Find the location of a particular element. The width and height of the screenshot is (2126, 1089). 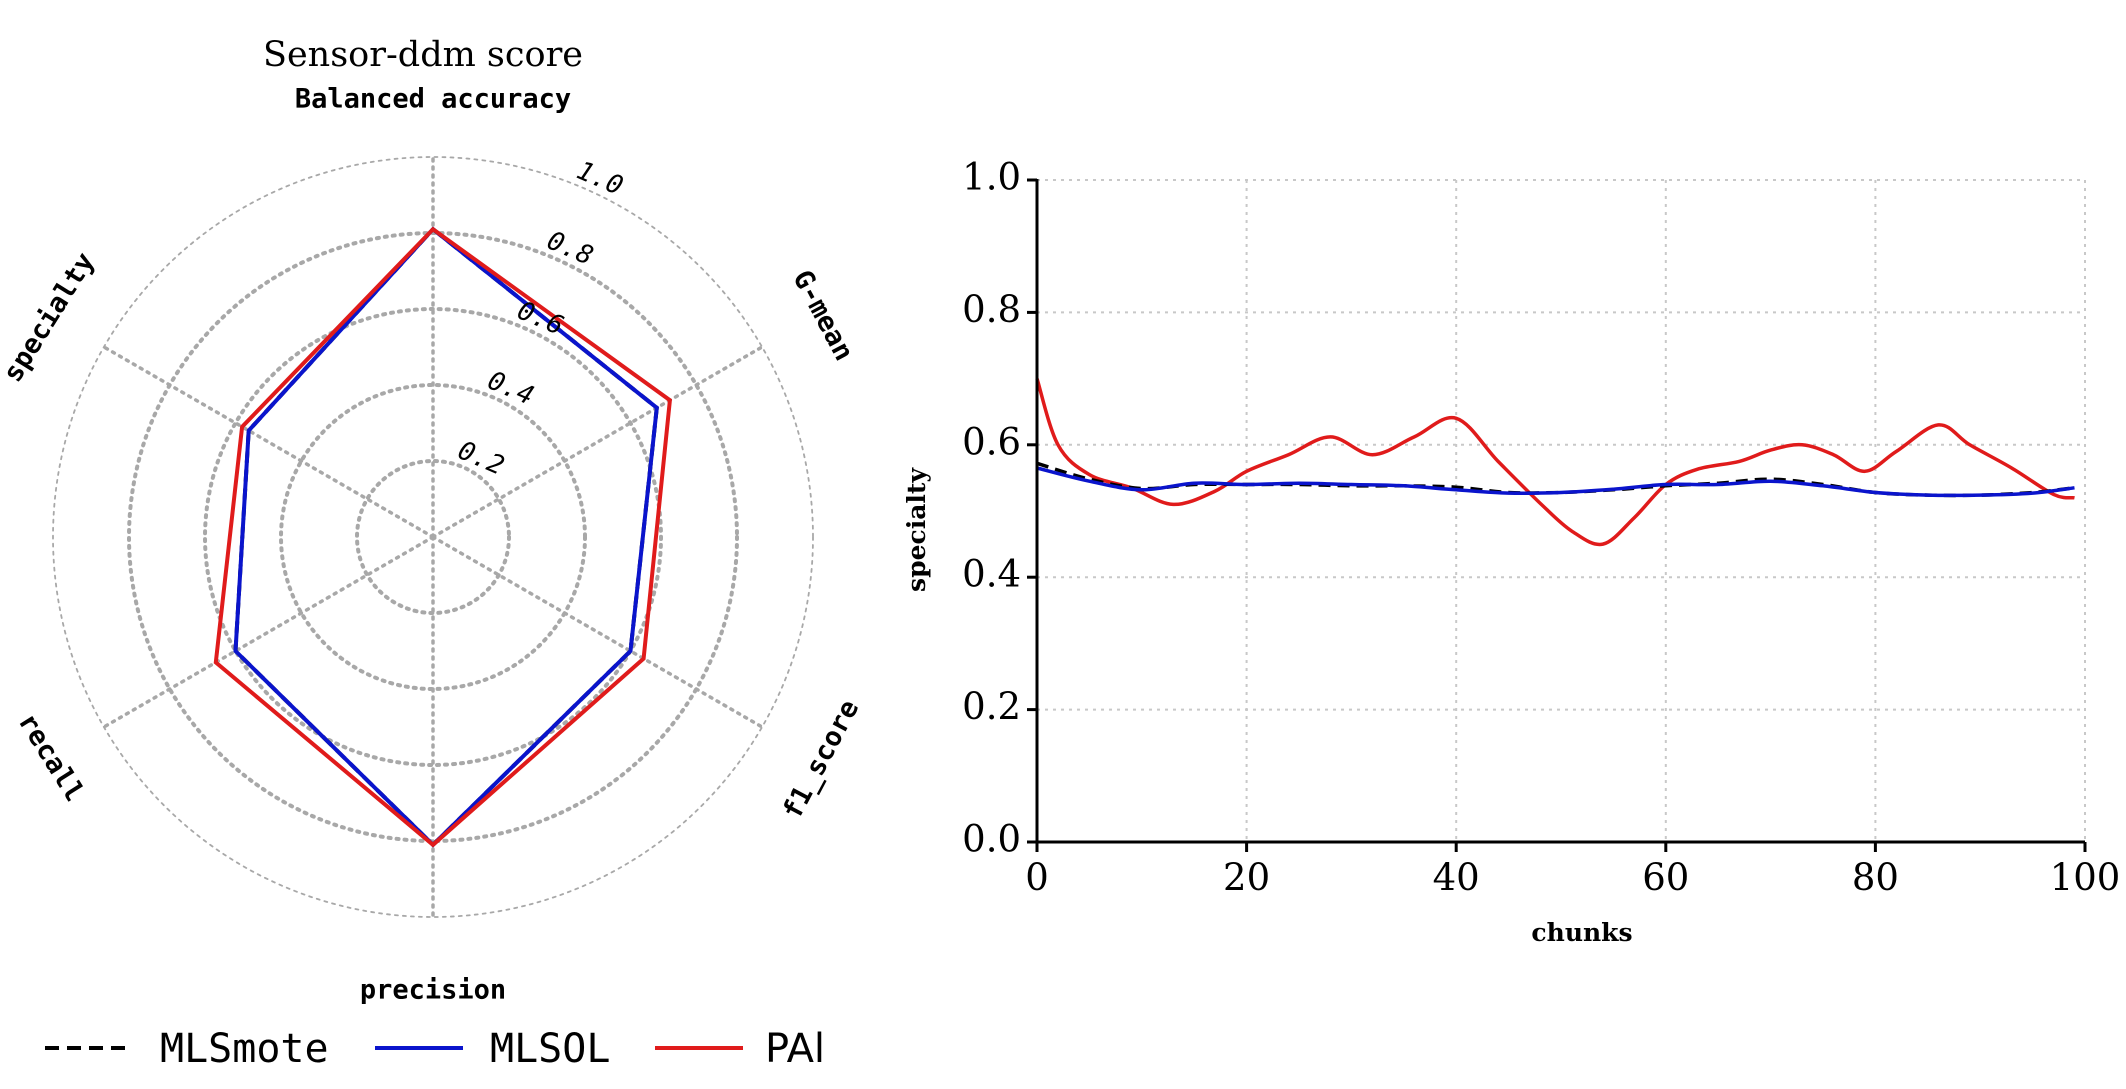

x-tick-label: 100 is located at coordinates (2085, 877).